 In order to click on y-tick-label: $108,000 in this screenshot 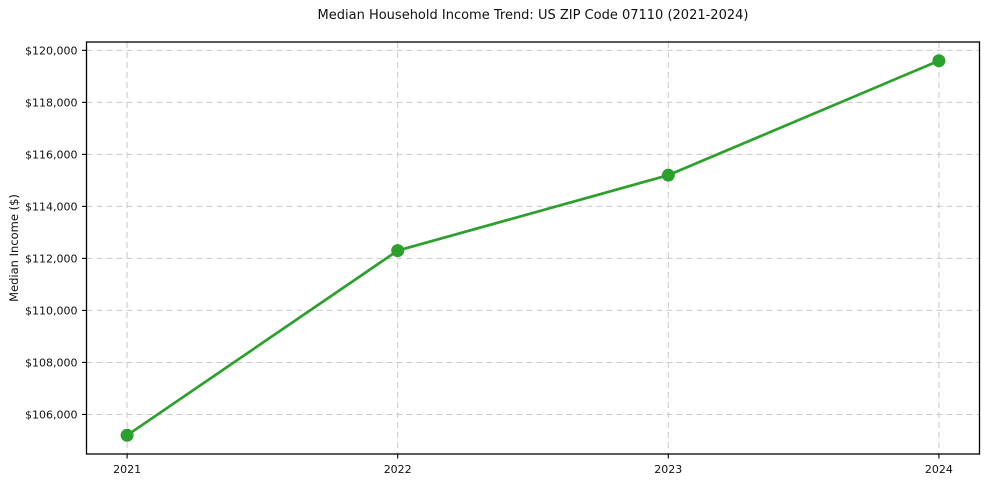, I will do `click(51, 362)`.